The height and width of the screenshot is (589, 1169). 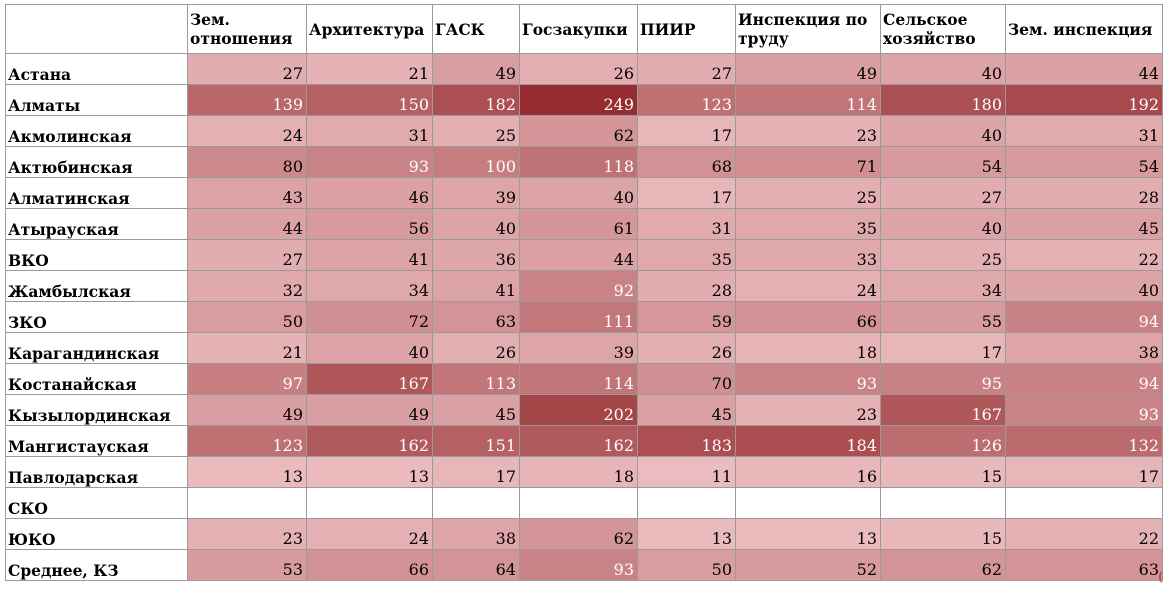 What do you see at coordinates (476, 565) in the screenshot?
I see `value-cell: 64` at bounding box center [476, 565].